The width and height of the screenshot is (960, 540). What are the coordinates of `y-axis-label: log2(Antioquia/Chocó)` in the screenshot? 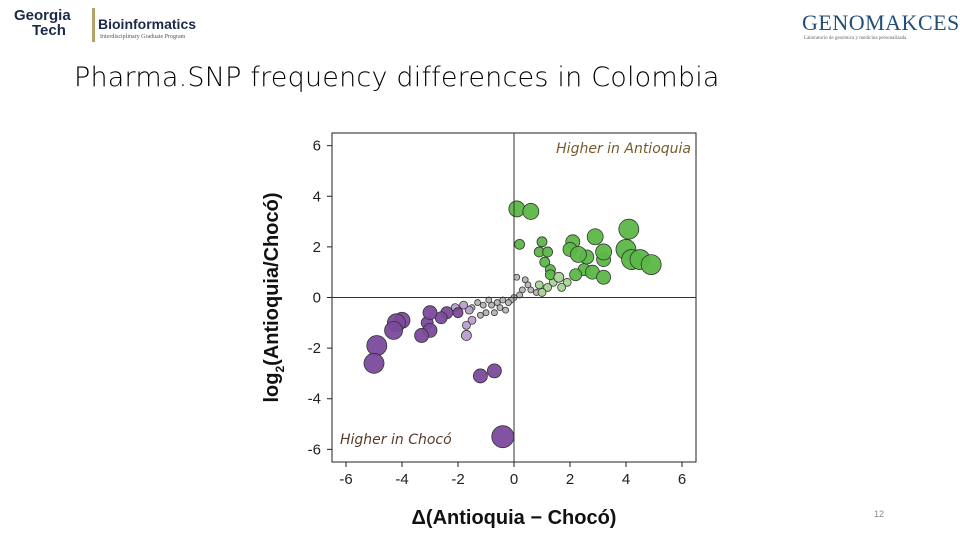 It's located at (274, 298).